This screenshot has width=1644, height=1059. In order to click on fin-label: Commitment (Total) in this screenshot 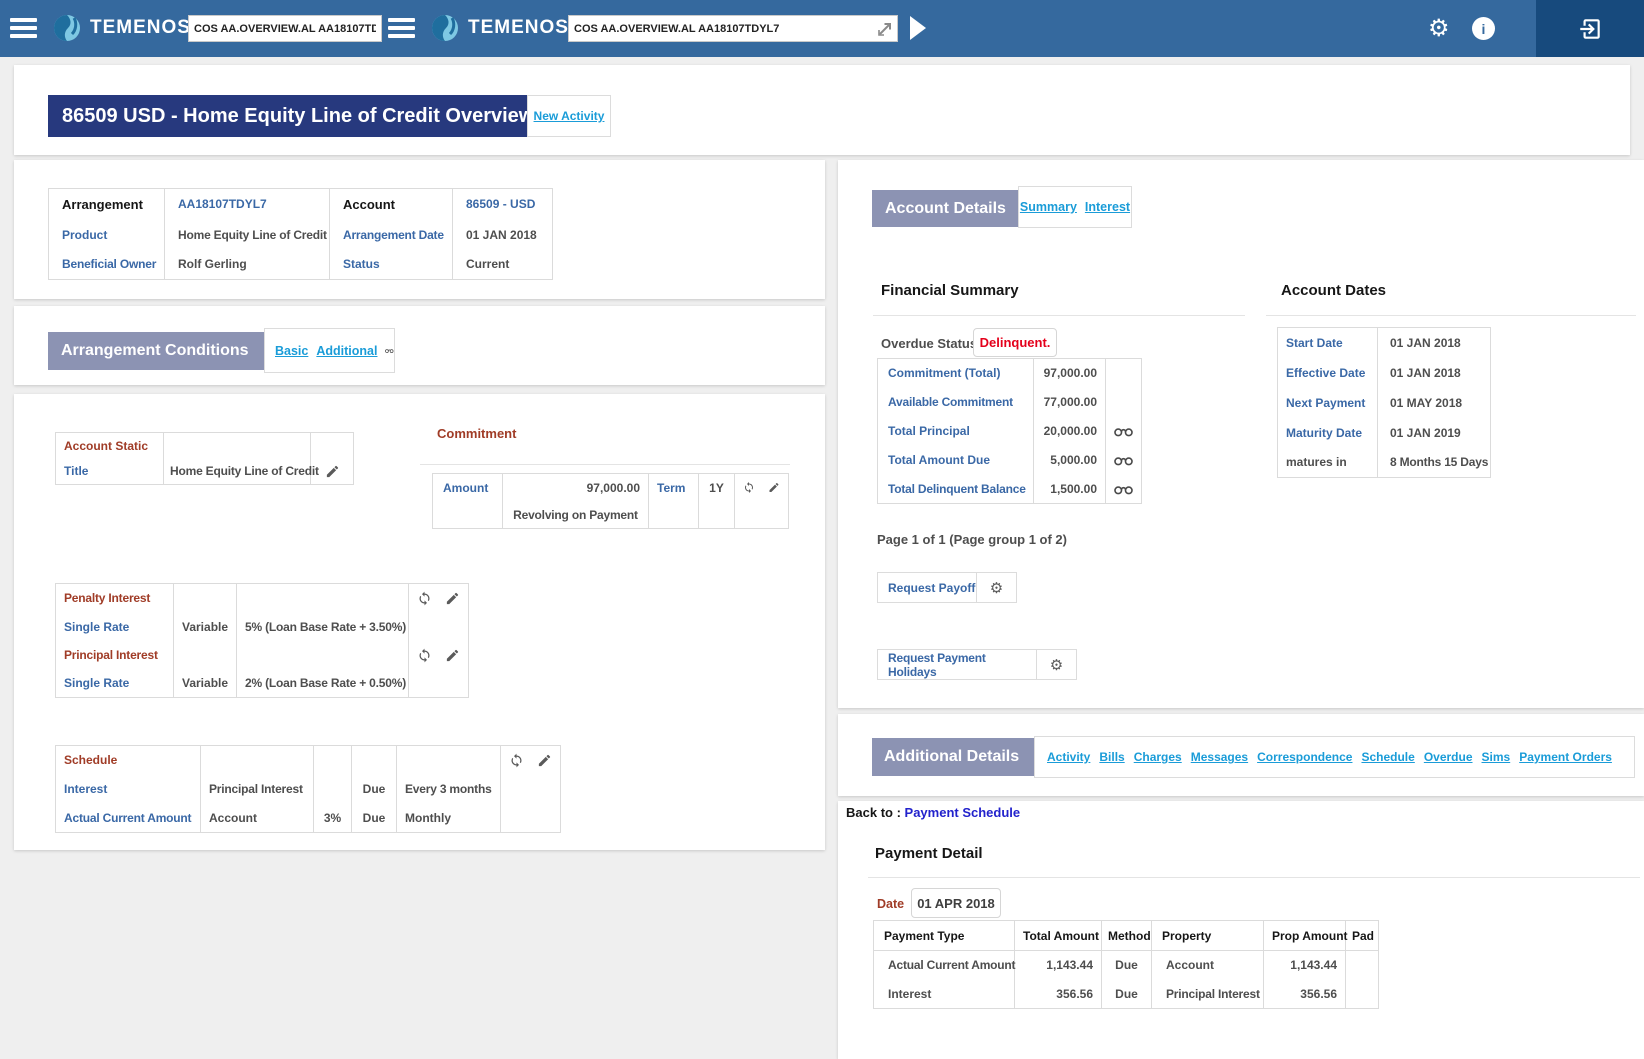, I will do `click(944, 373)`.